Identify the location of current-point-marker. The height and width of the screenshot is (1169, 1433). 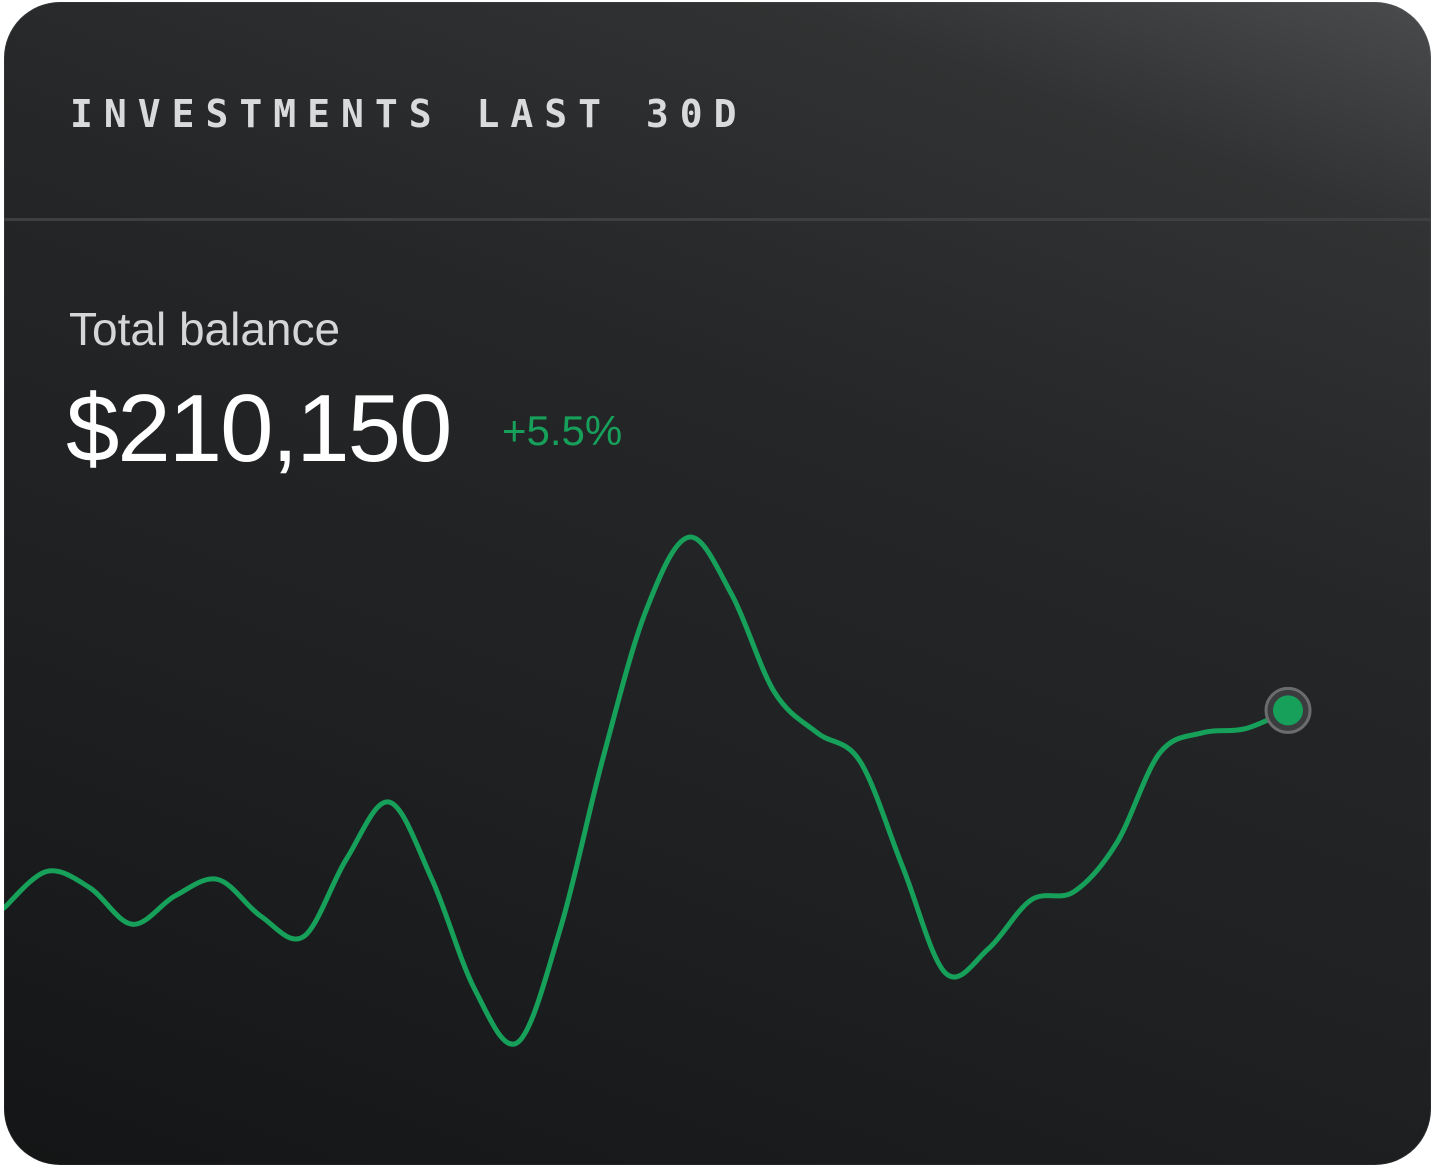
(1288, 710).